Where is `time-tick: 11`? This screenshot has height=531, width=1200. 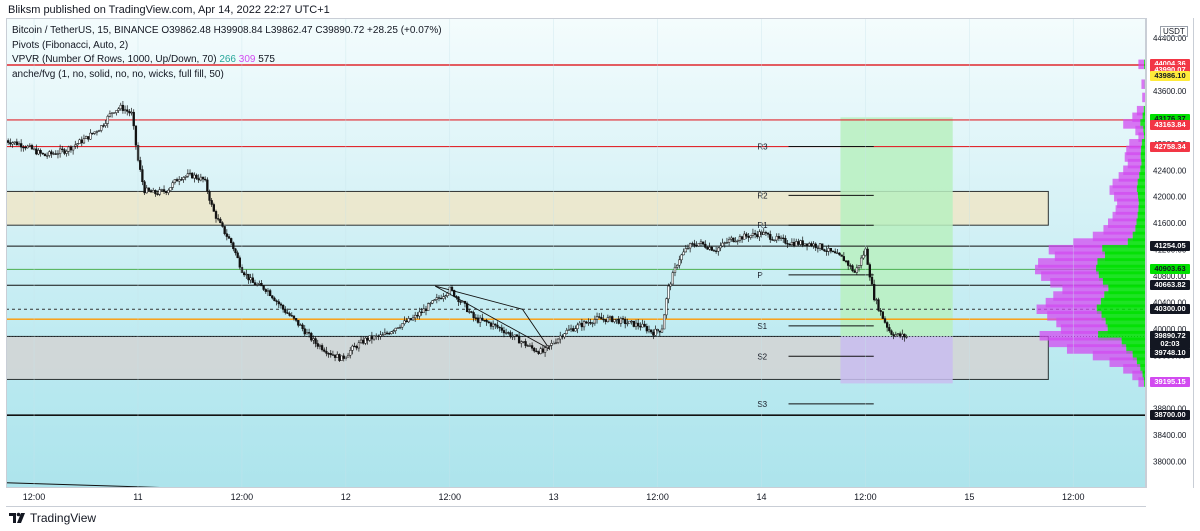 time-tick: 11 is located at coordinates (138, 497).